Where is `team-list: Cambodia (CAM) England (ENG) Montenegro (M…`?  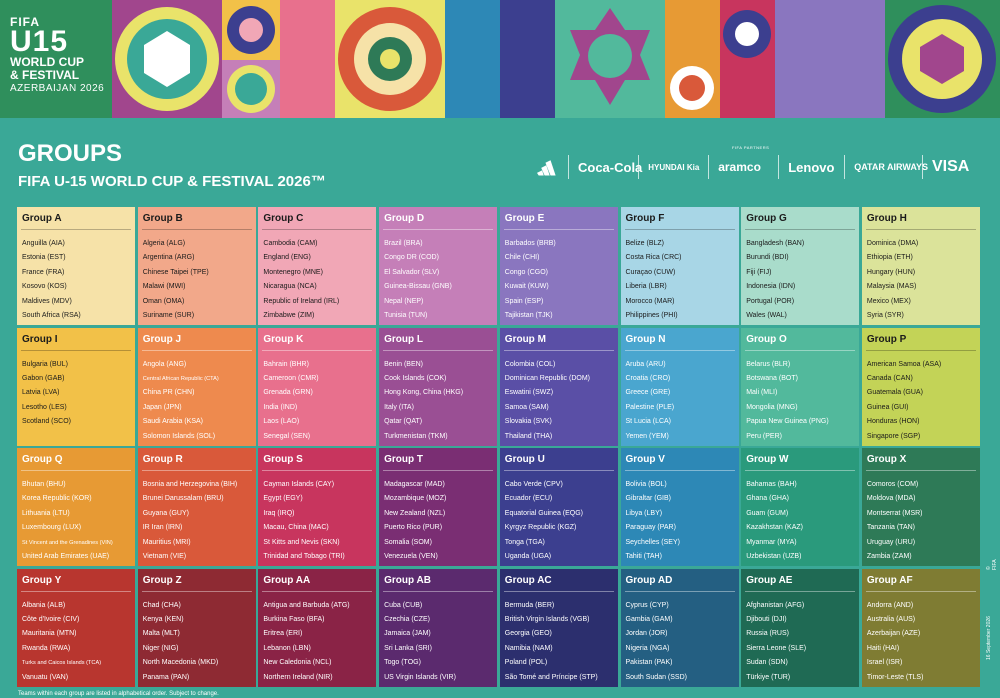
team-list: Cambodia (CAM) England (ENG) Montenegro (M… is located at coordinates (301, 280).